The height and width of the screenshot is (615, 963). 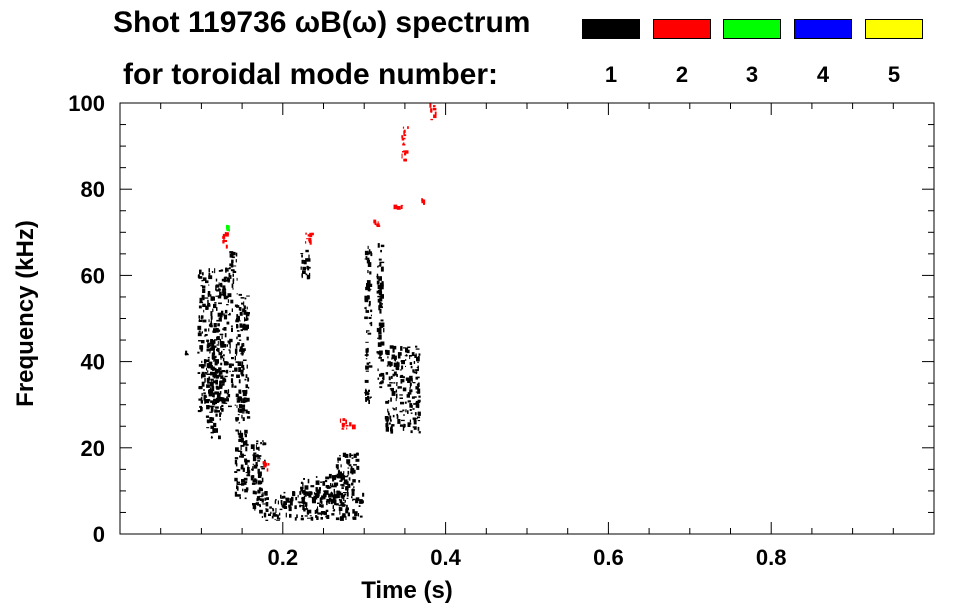 I want to click on y-tick-label: 60, so click(x=93, y=275).